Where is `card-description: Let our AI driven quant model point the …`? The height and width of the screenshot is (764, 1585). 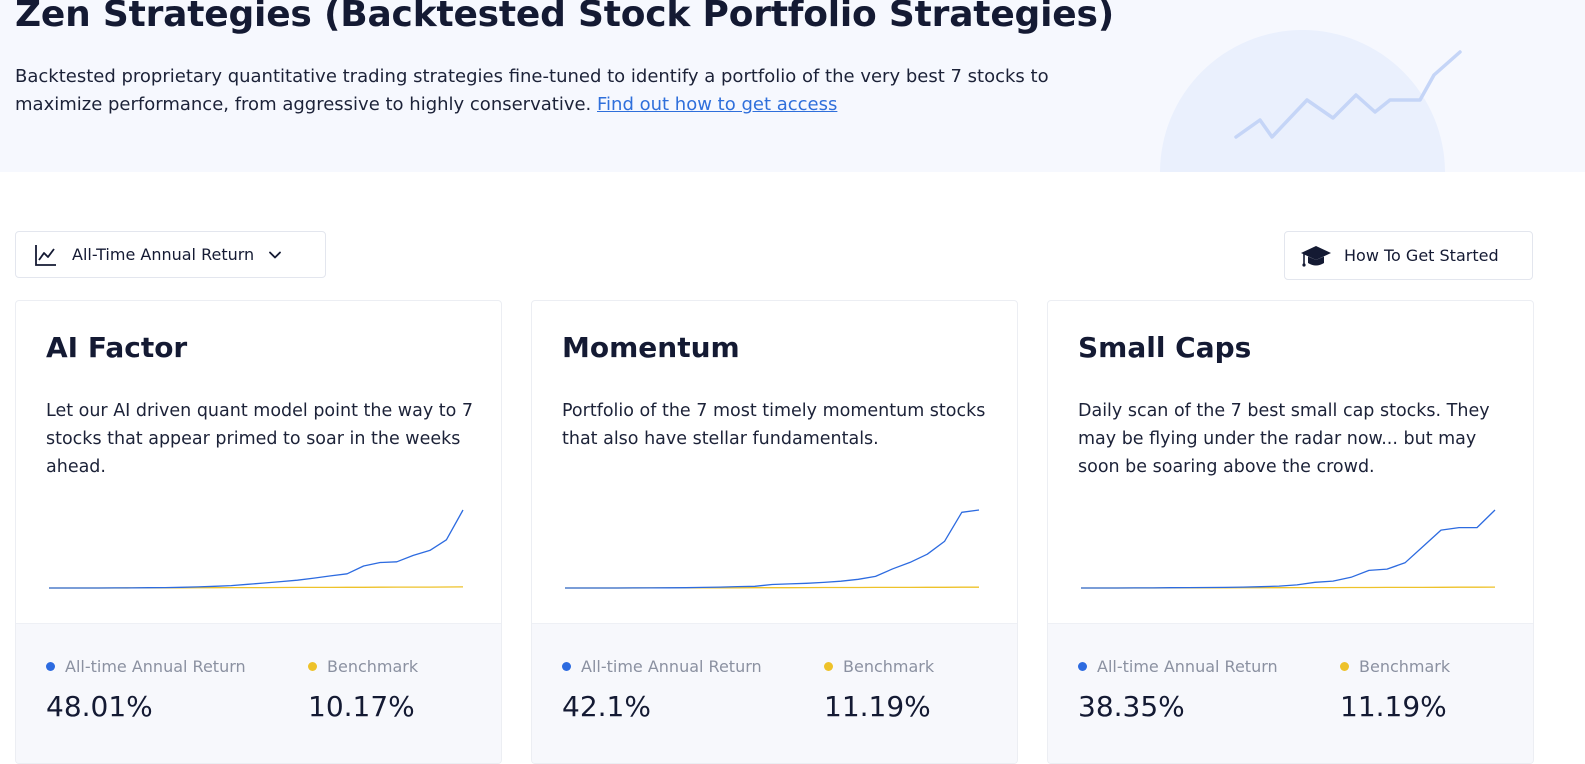 card-description: Let our AI driven quant model point the … is located at coordinates (260, 439).